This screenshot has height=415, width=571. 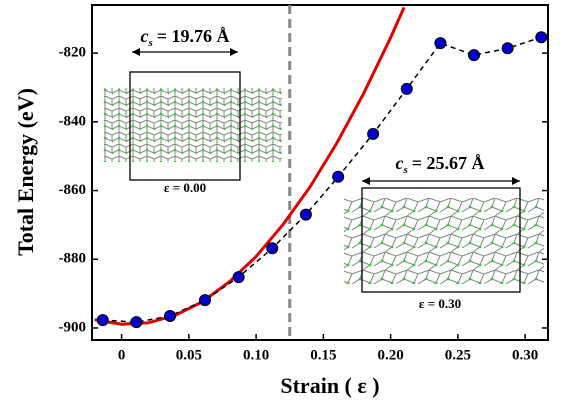 I want to click on x-tick-label: 0.05, so click(x=189, y=355).